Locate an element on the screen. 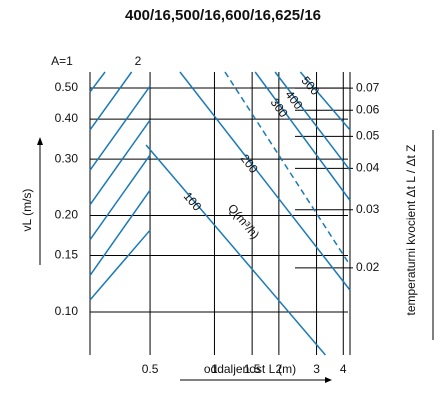 The width and height of the screenshot is (446, 409). x-tick-label: 1 is located at coordinates (214, 369).